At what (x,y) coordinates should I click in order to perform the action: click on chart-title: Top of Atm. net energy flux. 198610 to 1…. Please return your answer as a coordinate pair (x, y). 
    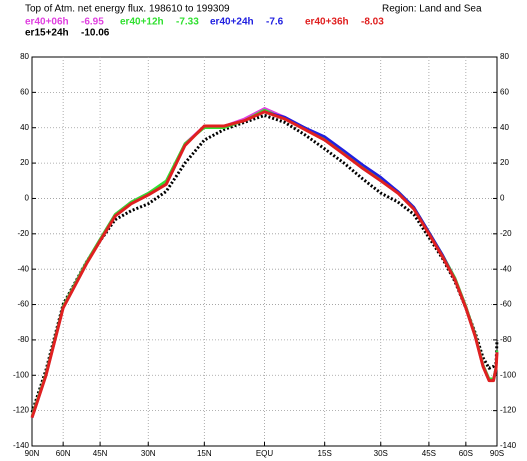
    Looking at the image, I should click on (127, 9).